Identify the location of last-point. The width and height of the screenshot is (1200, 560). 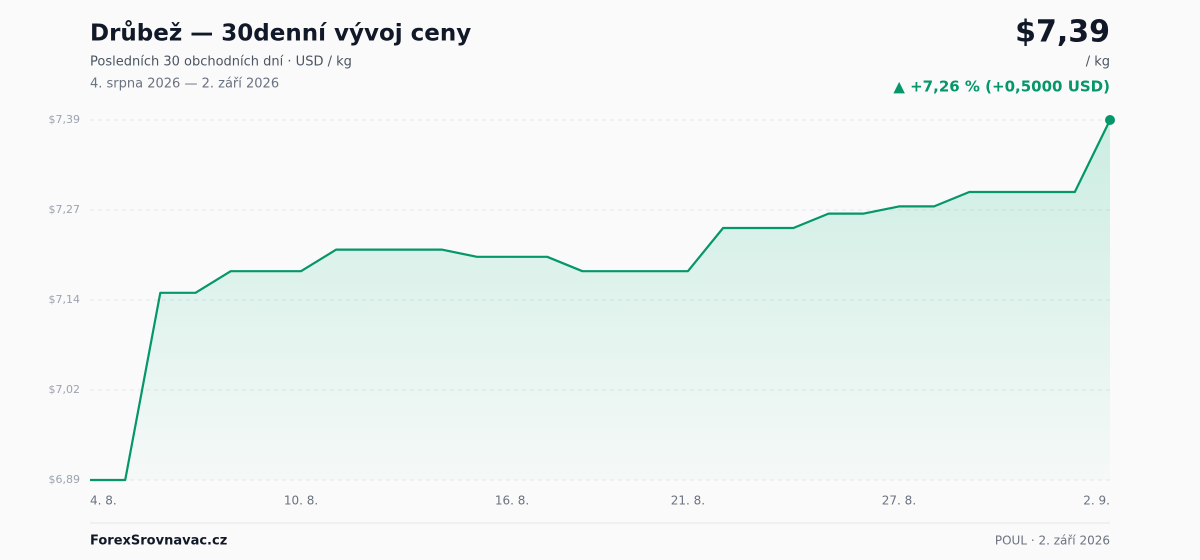
(1110, 120).